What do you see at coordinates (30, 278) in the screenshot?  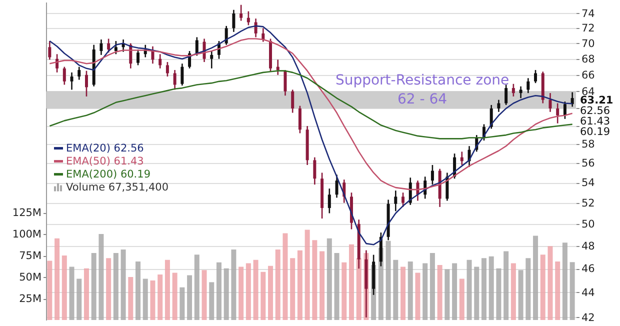 I see `y2-tick-label: 50M` at bounding box center [30, 278].